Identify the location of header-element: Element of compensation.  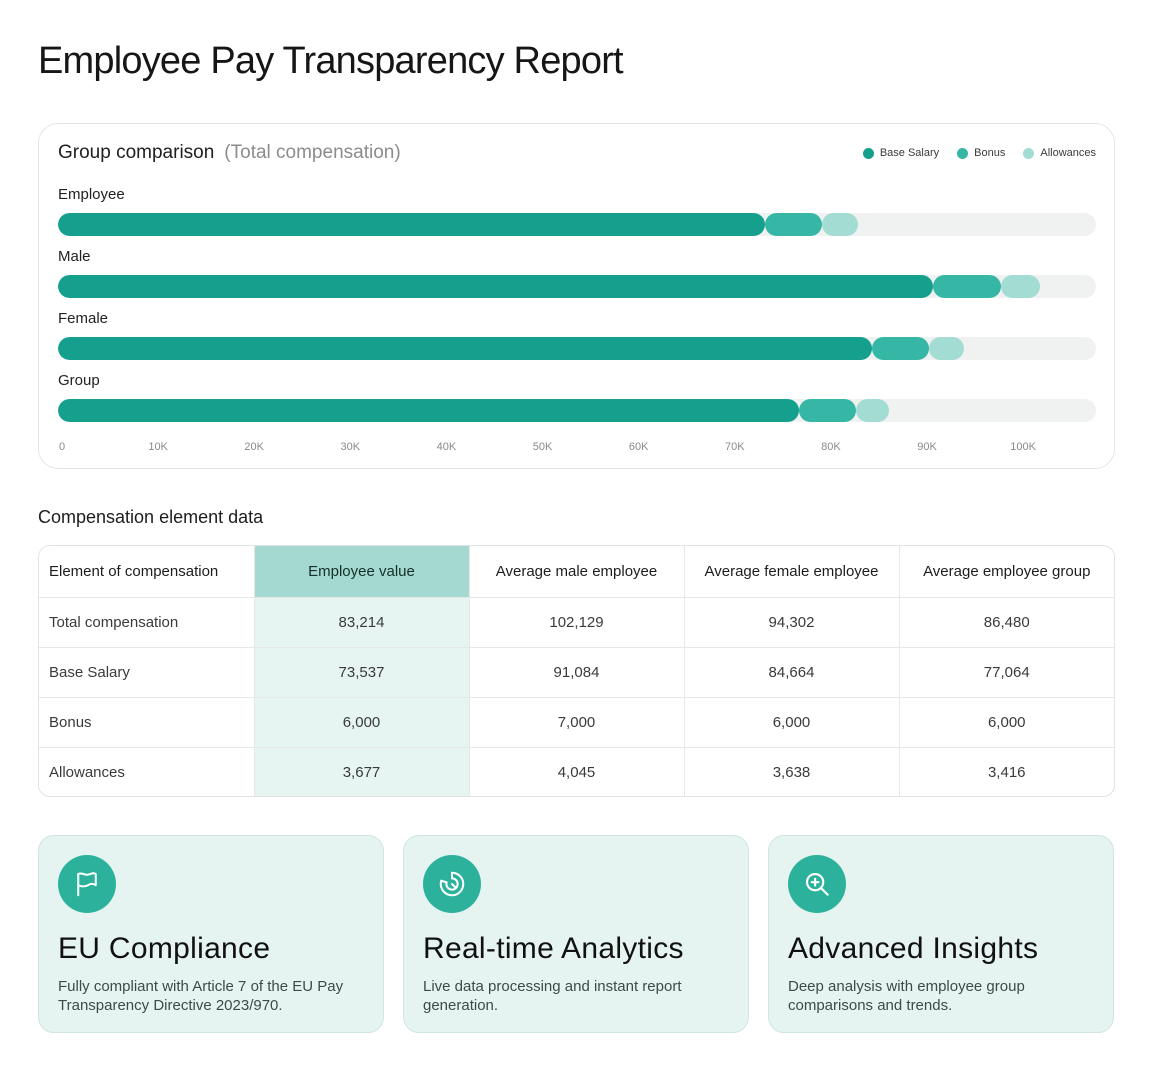
(147, 572).